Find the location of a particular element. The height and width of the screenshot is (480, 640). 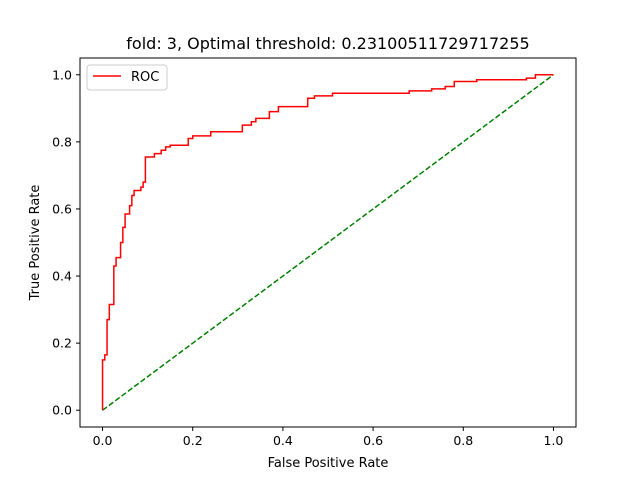

y-tick-label: 0.4 is located at coordinates (62, 276).